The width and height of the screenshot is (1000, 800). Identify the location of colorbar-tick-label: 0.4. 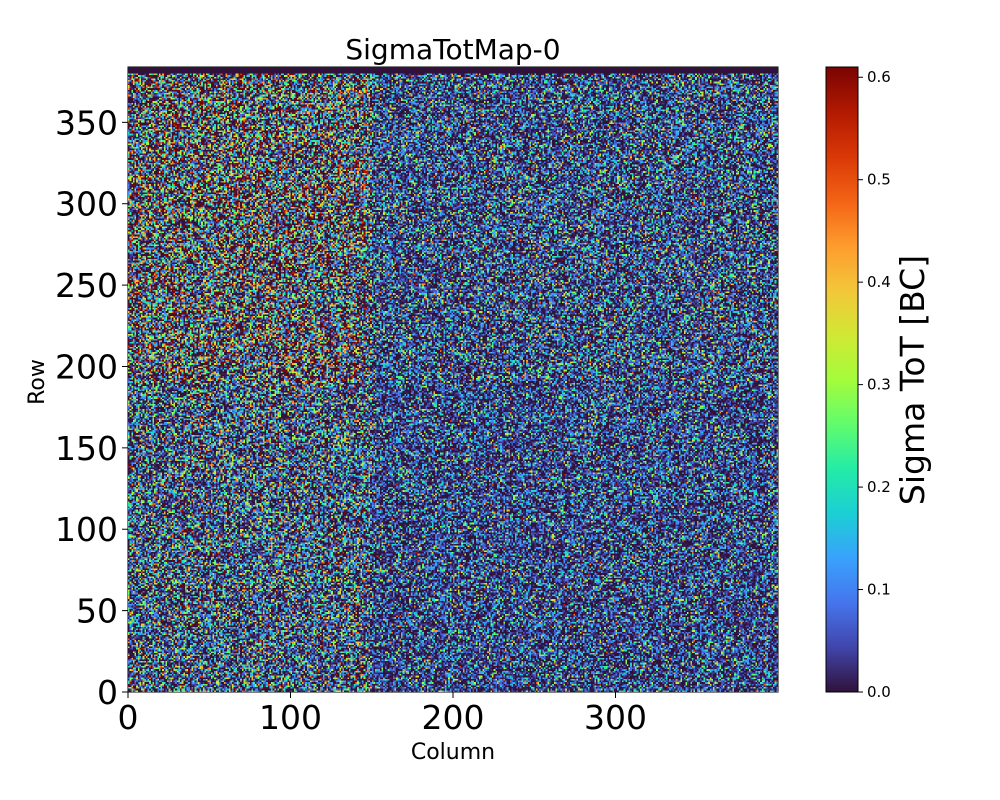
(879, 282).